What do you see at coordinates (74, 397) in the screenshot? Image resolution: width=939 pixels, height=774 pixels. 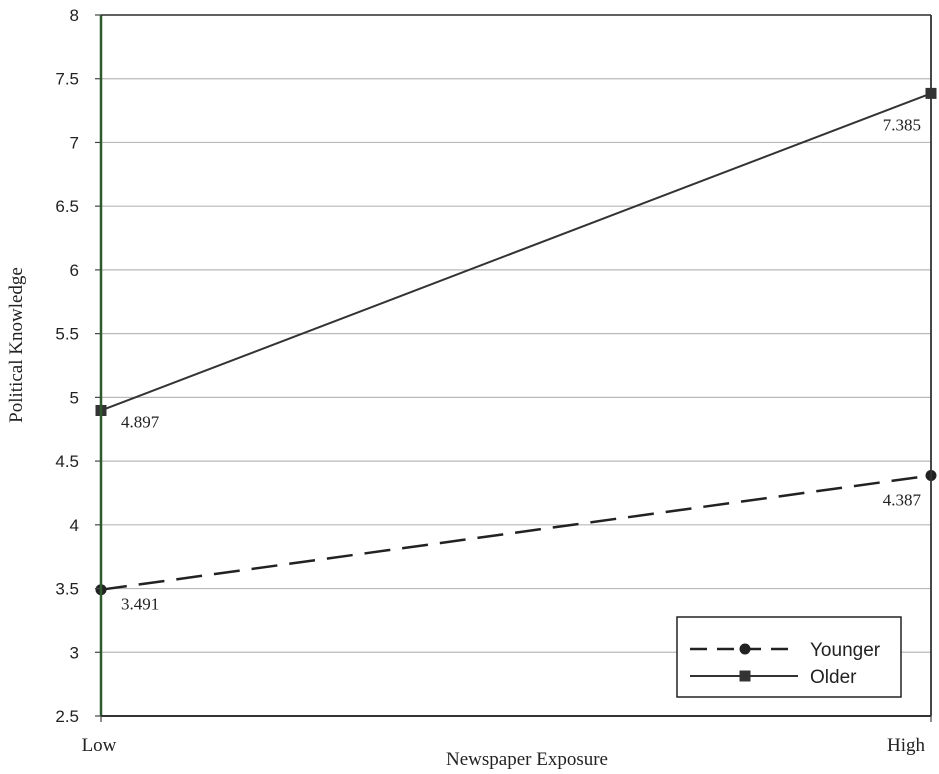 I see `y-tick-label: 5` at bounding box center [74, 397].